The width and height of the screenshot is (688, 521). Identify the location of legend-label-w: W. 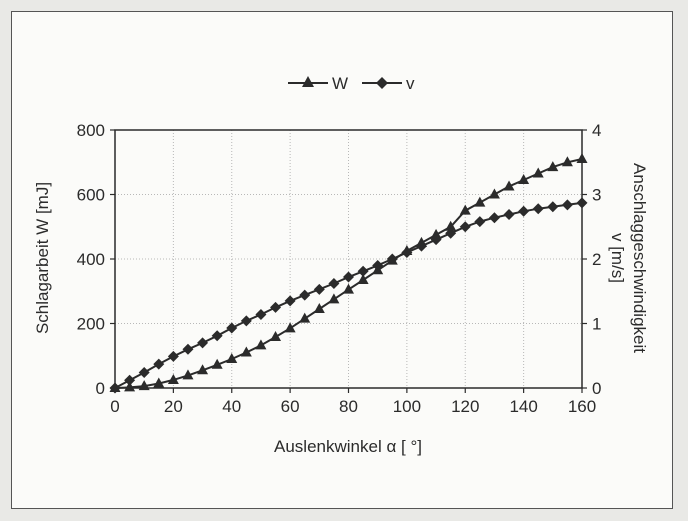
(340, 83).